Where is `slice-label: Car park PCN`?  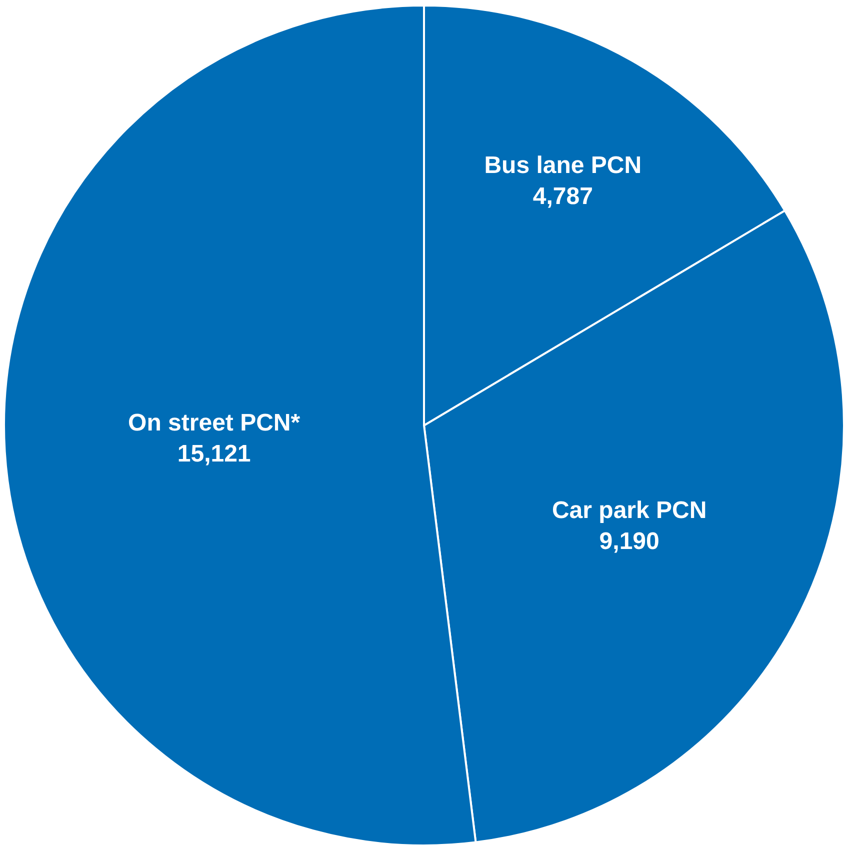
slice-label: Car park PCN is located at coordinates (629, 510).